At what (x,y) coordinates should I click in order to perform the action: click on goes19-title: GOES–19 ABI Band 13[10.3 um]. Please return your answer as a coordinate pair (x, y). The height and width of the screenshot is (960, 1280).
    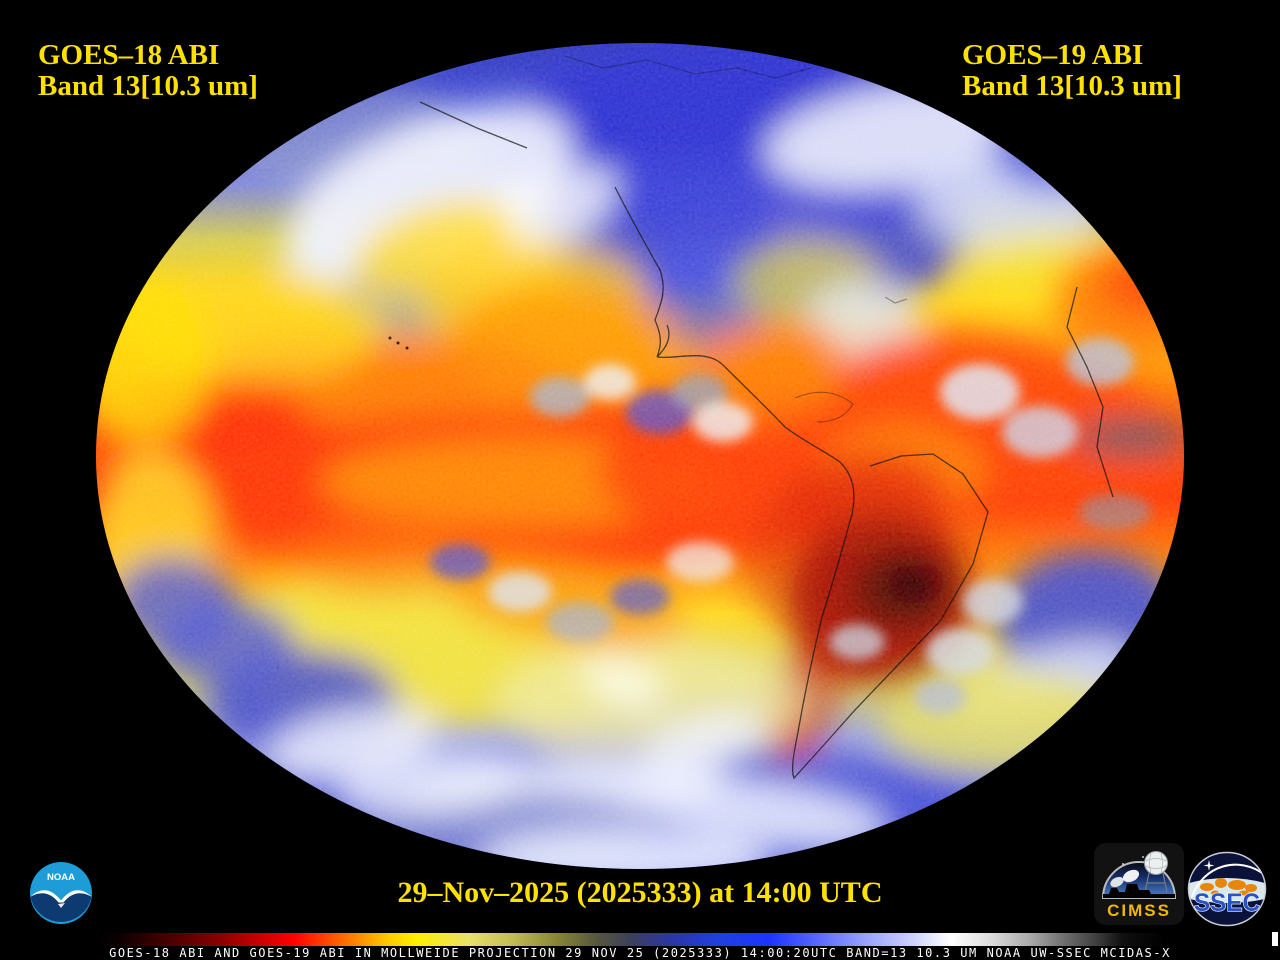
    Looking at the image, I should click on (1072, 71).